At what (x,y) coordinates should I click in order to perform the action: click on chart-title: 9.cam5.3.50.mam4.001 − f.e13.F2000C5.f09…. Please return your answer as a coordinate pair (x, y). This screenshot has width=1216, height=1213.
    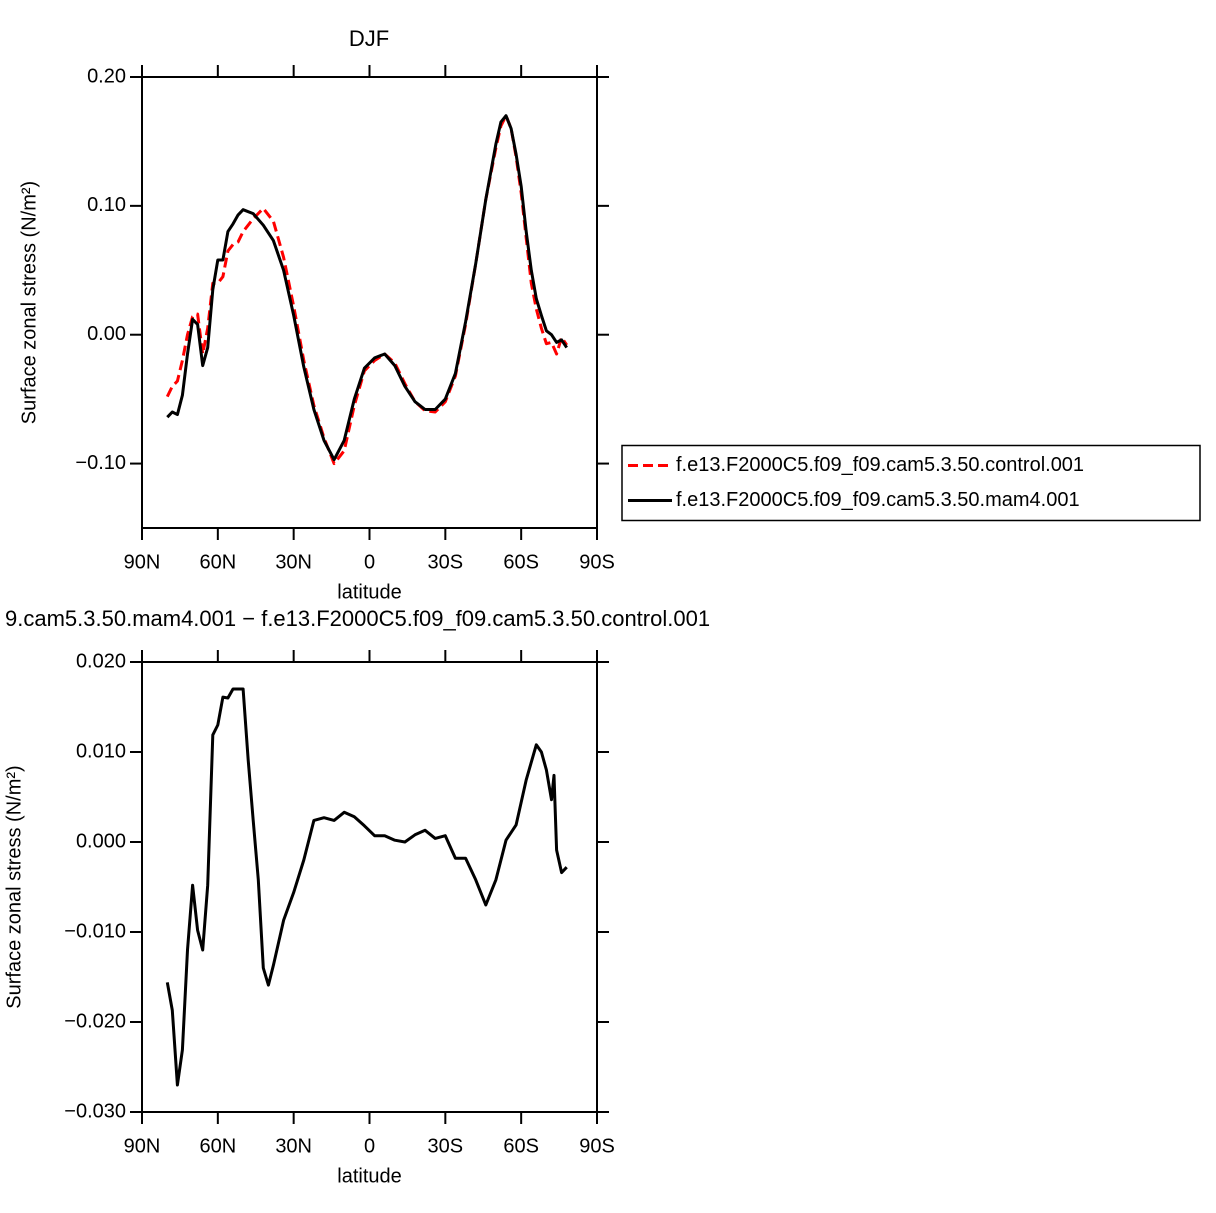
    Looking at the image, I should click on (357, 618).